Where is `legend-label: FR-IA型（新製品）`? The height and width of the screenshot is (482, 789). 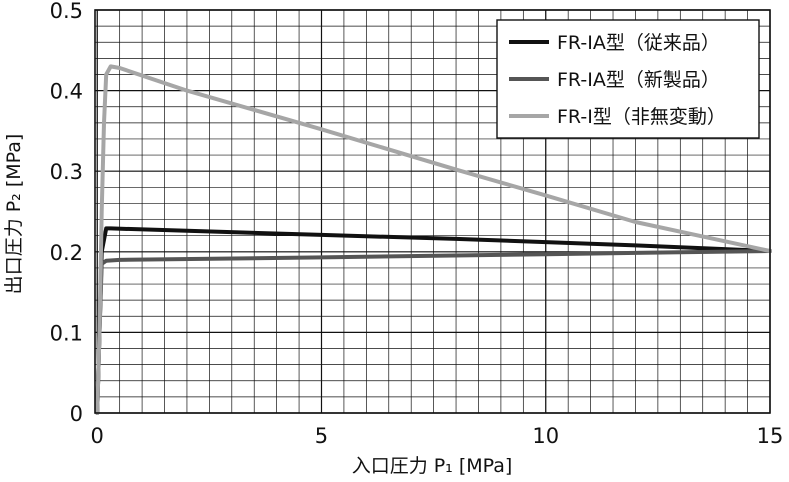
legend-label: FR-IA型（新製品） is located at coordinates (638, 80).